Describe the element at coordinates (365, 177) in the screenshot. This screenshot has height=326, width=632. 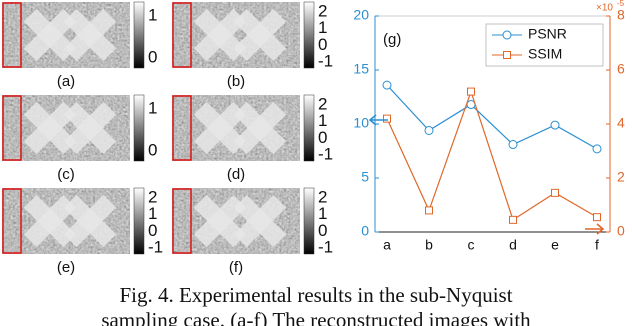
I see `y-tick-label: 5` at that location.